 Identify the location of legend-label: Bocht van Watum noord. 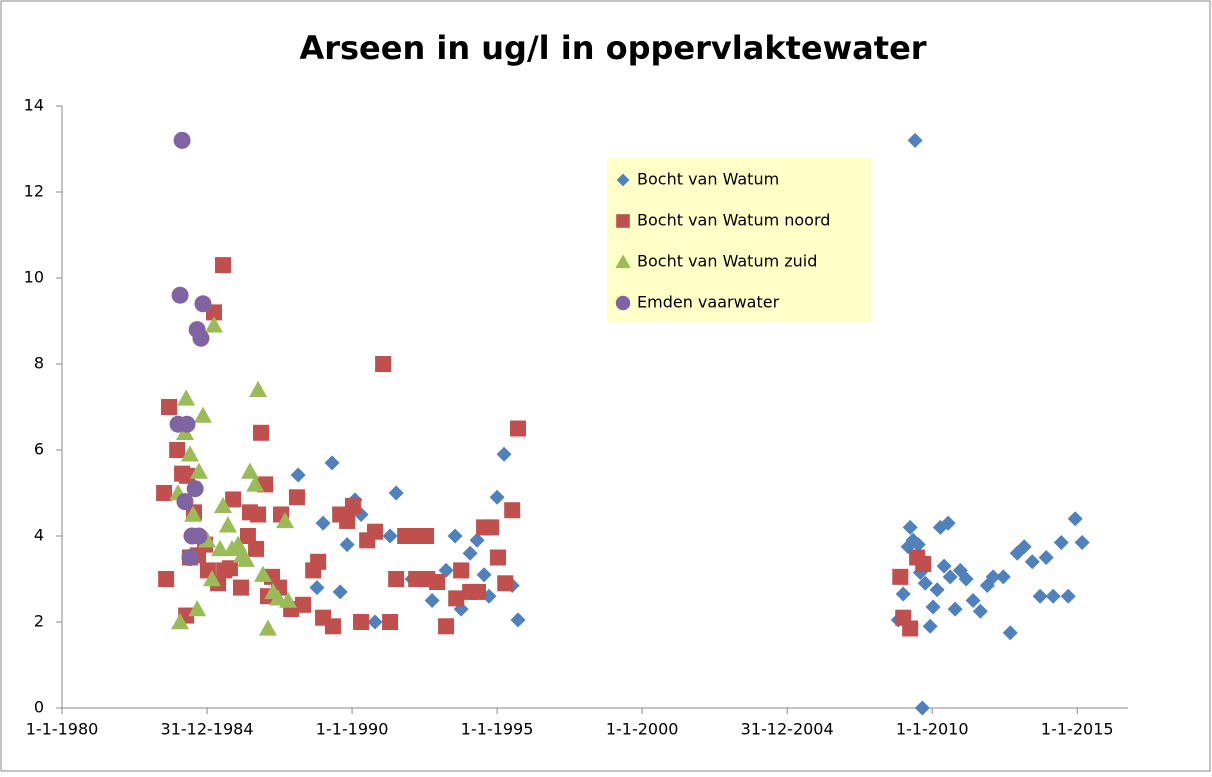
(733, 220).